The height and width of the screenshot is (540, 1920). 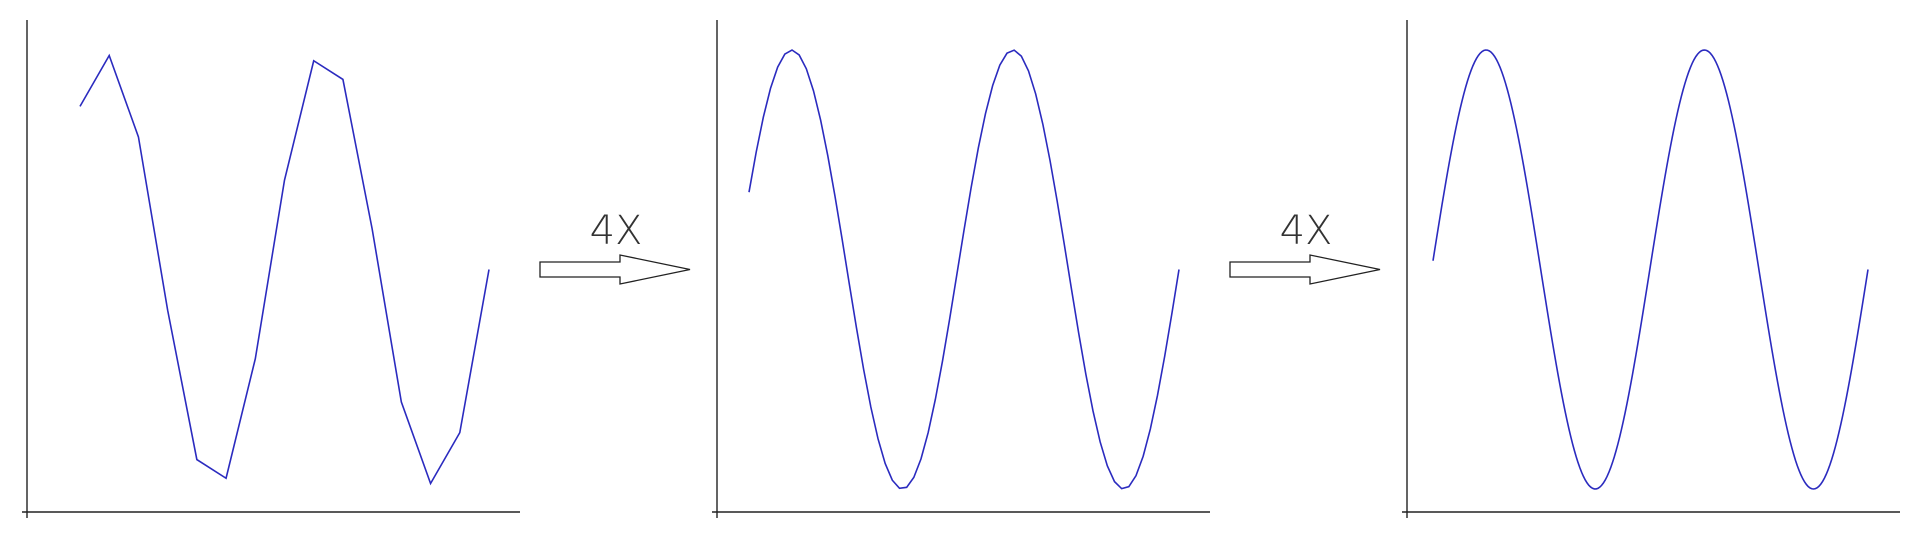 I want to click on upsample-arrow-1: 4X, so click(x=615, y=246).